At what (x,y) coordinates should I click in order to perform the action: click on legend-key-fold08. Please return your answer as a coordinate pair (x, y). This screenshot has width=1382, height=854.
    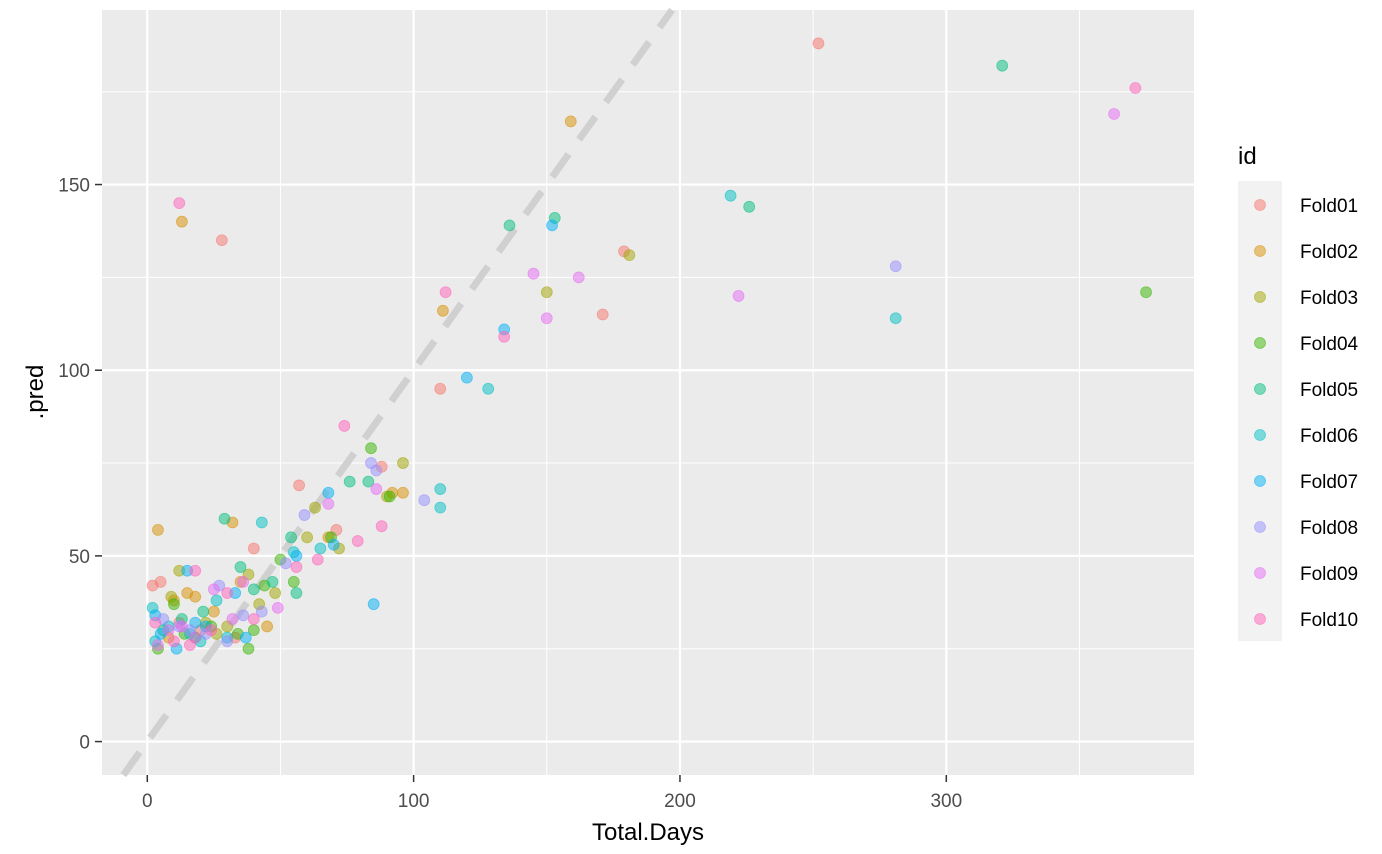
    Looking at the image, I should click on (1260, 527).